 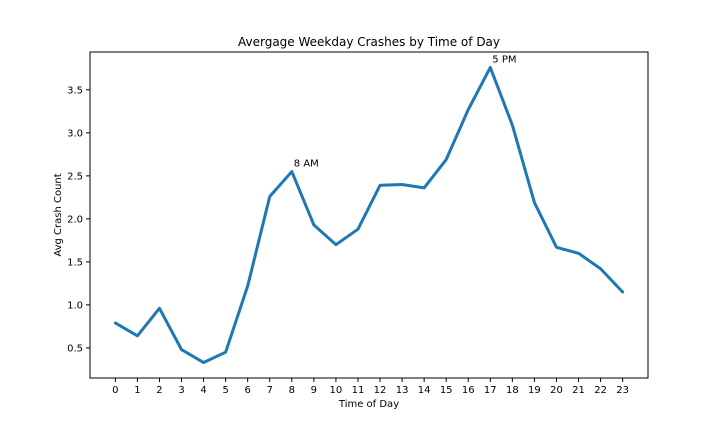 I want to click on x-tick-label: 9, so click(x=314, y=390).